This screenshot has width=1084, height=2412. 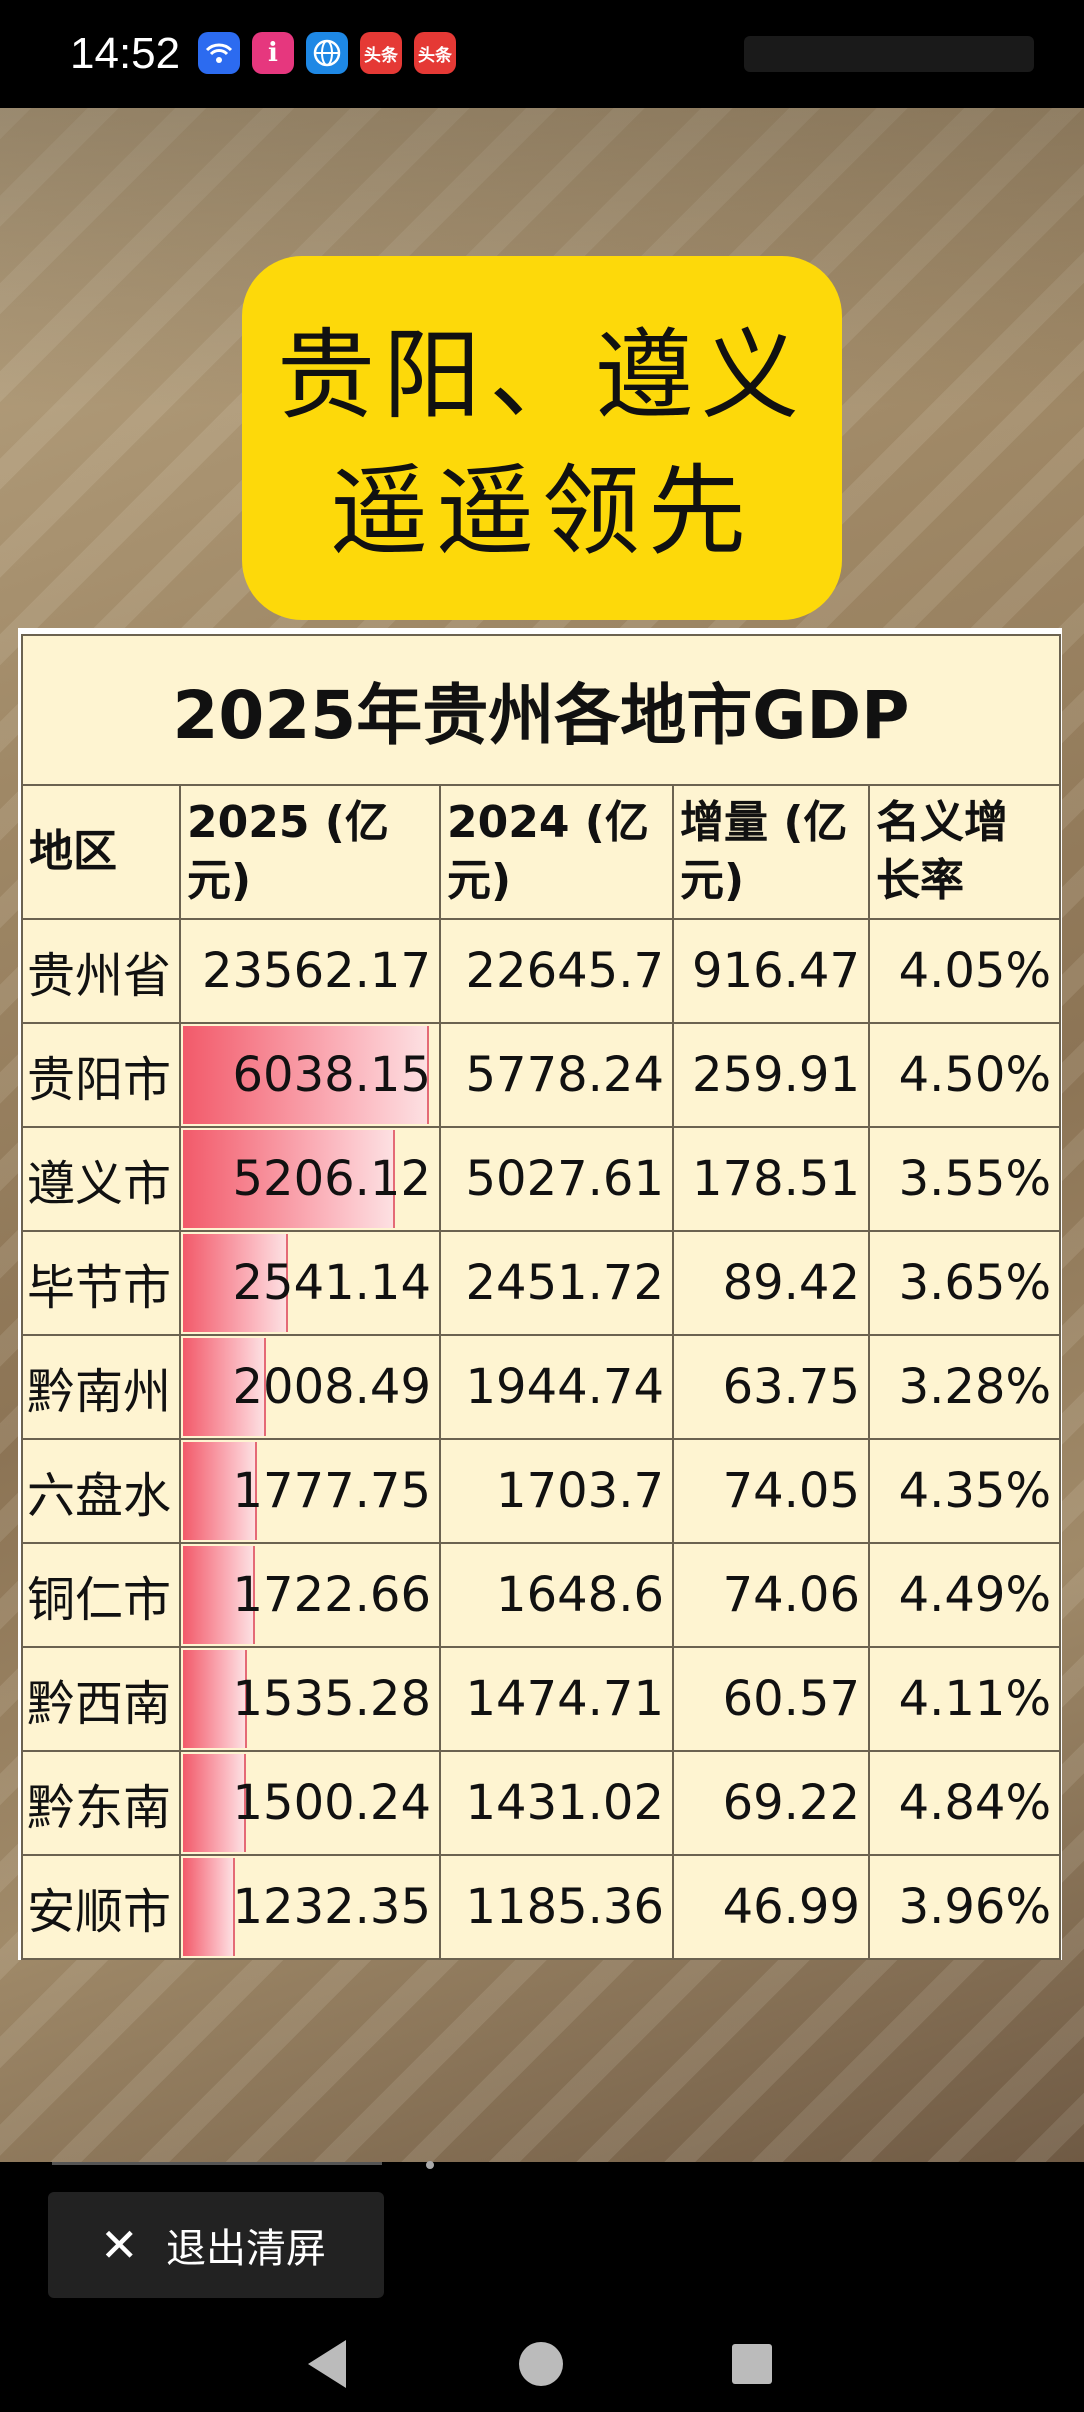 I want to click on gdp2025-cell: 1777.75, so click(x=310, y=1491).